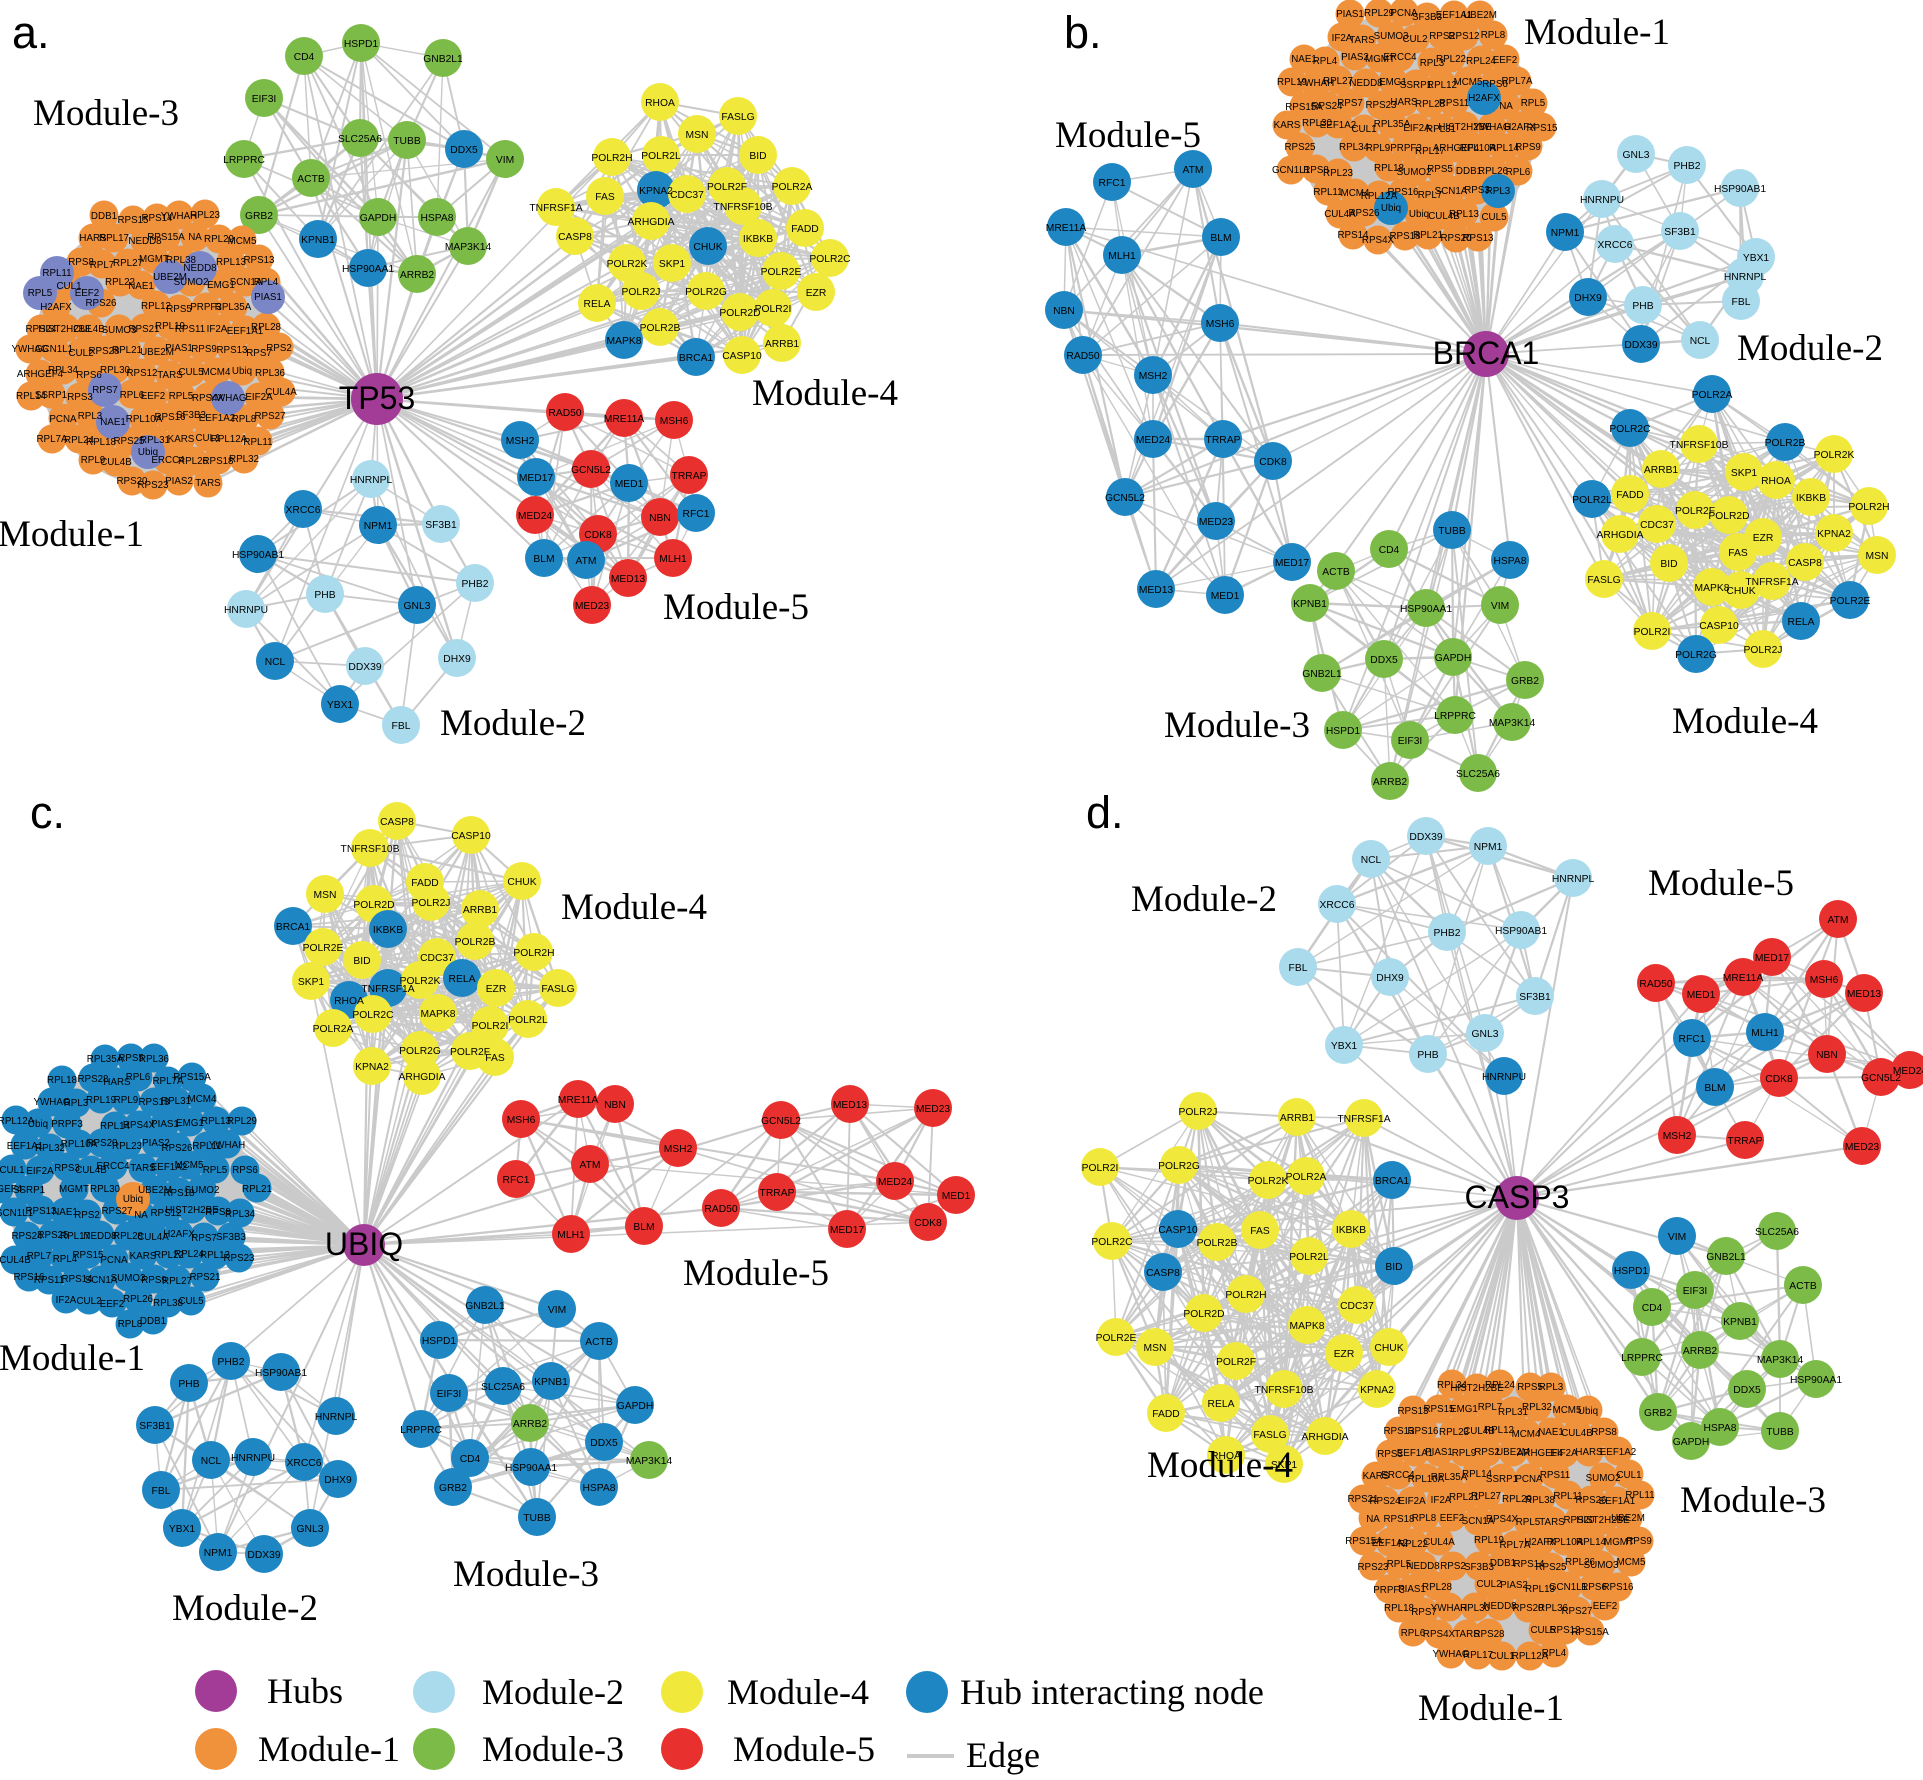 This screenshot has height=1780, width=1923. What do you see at coordinates (77, 1279) in the screenshot?
I see `svg-text: RPS14` at bounding box center [77, 1279].